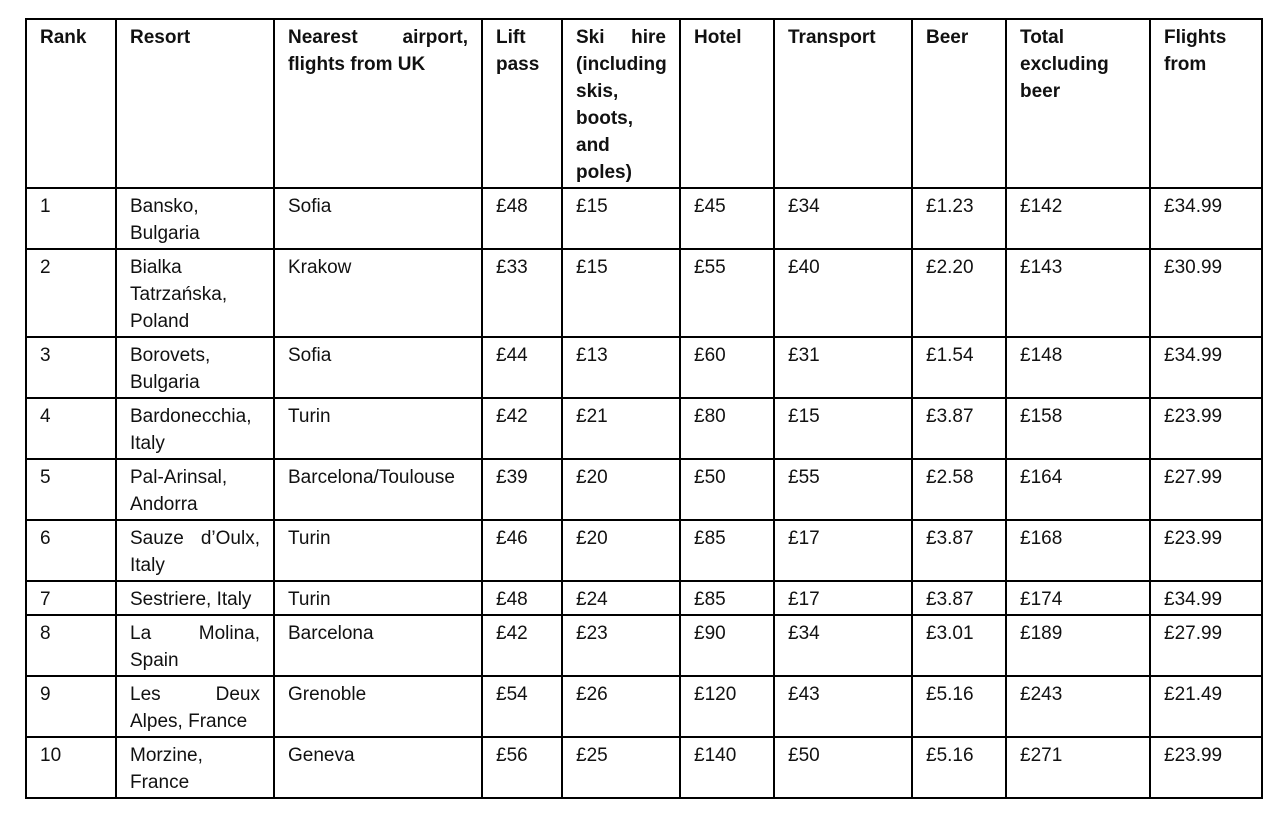 The image size is (1280, 816). I want to click on cell-beer: £2.20, so click(959, 293).